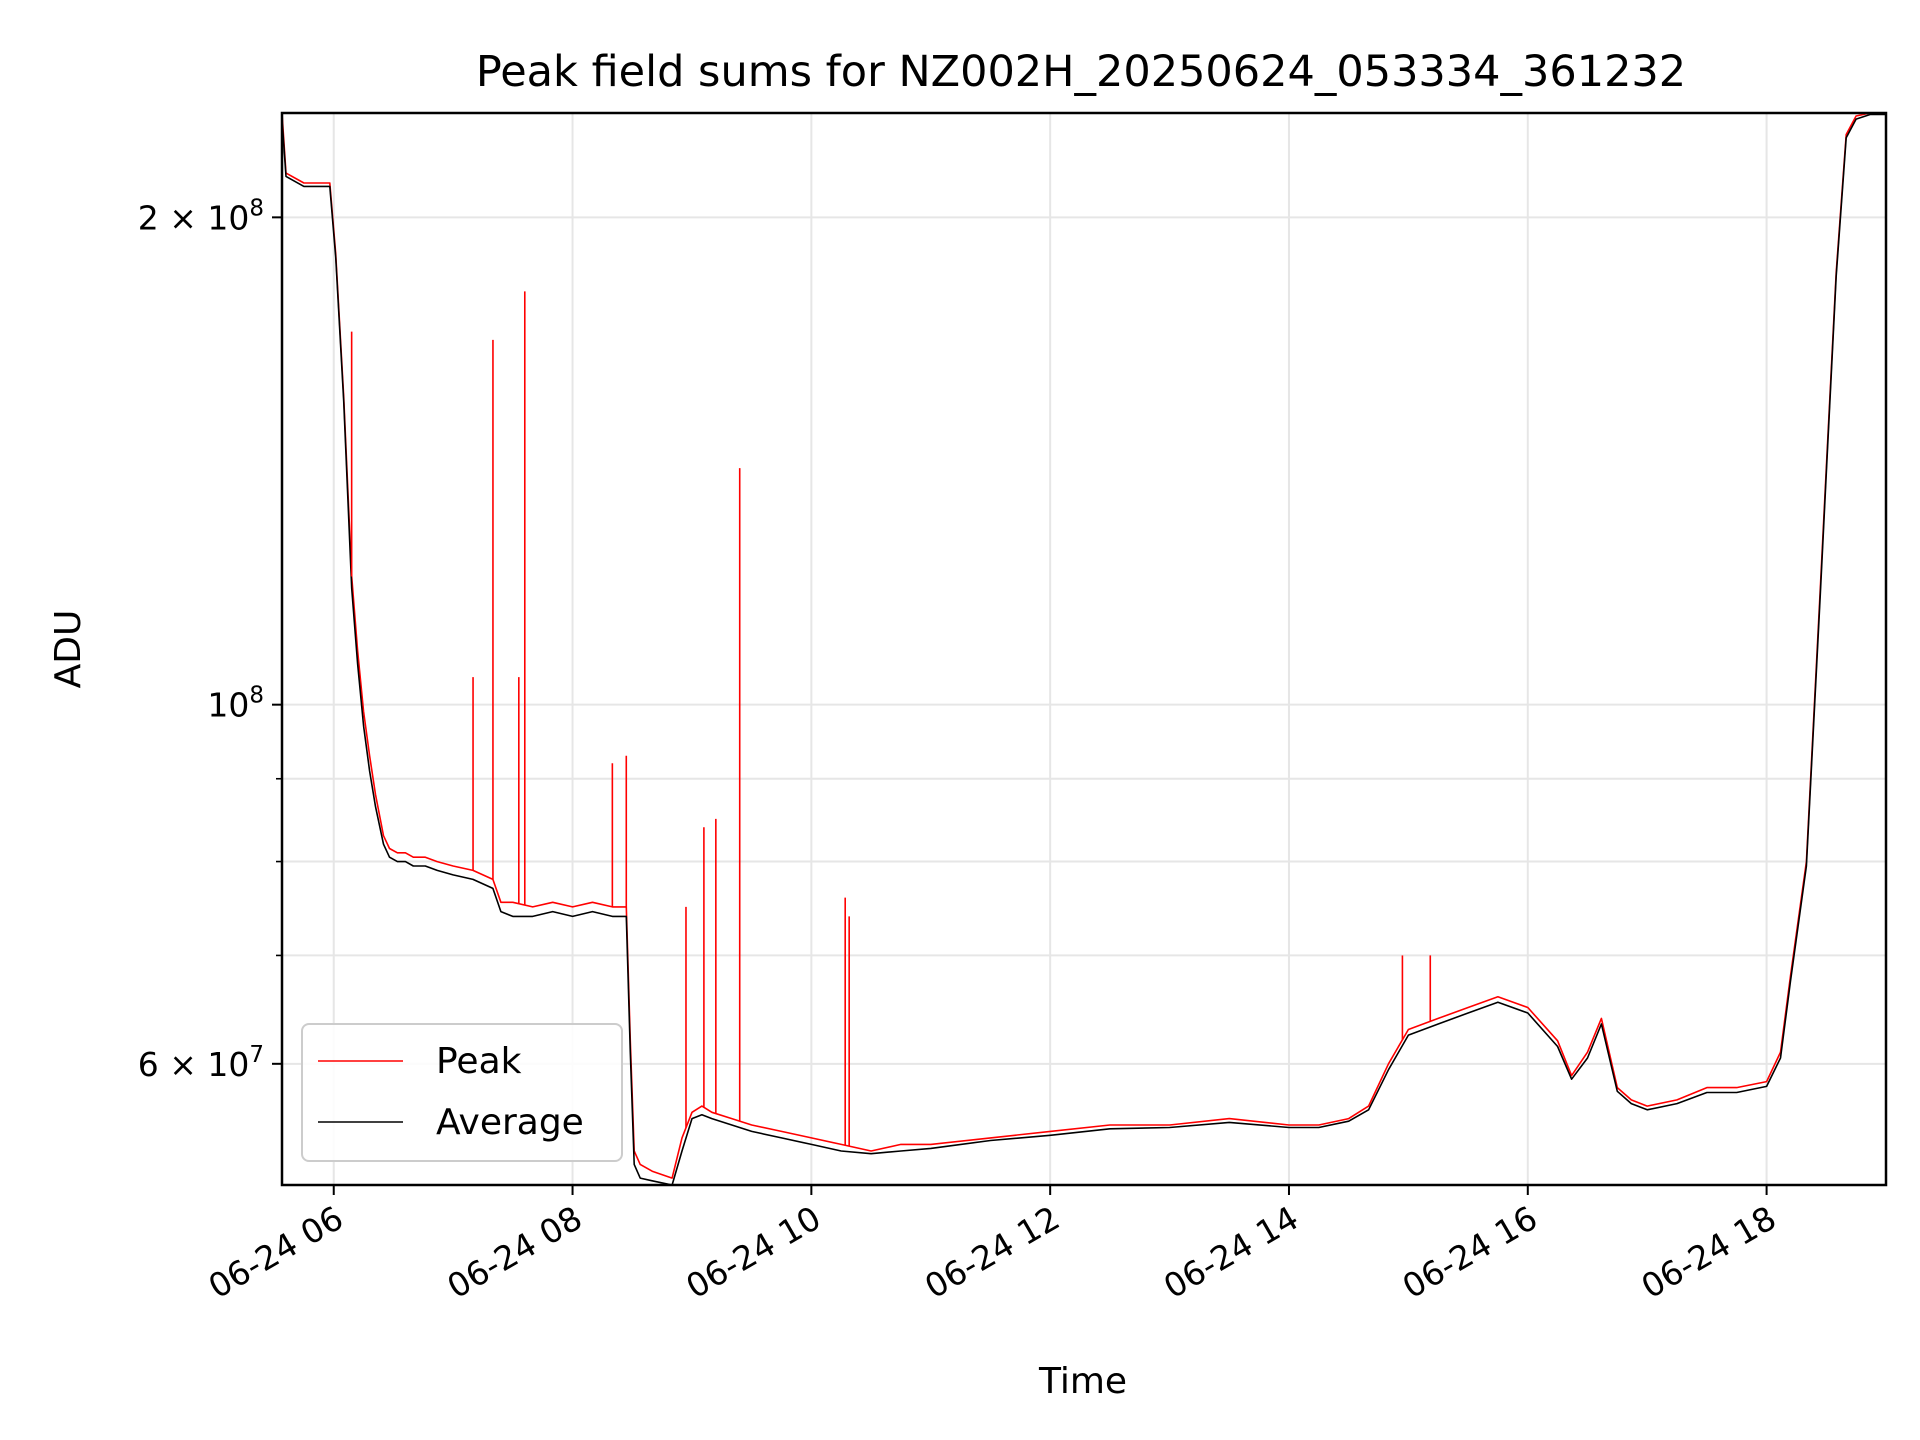 This screenshot has width=1920, height=1440. What do you see at coordinates (479, 1061) in the screenshot?
I see `legend-label-peak: Peak` at bounding box center [479, 1061].